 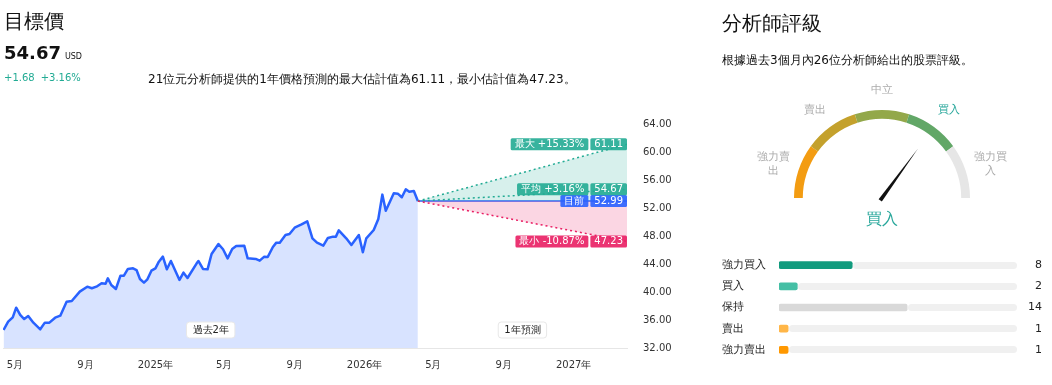 What do you see at coordinates (657, 207) in the screenshot?
I see `y-tick-label: 52.00` at bounding box center [657, 207].